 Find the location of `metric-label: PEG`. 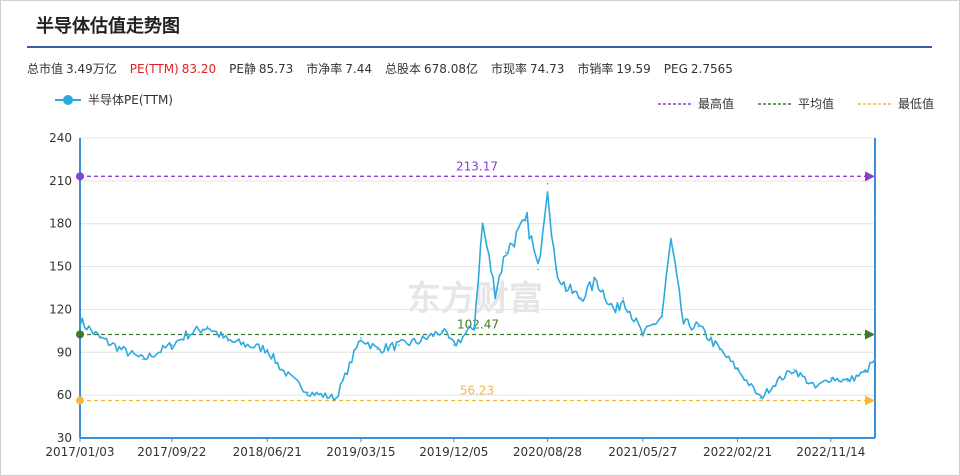

metric-label: PEG is located at coordinates (675, 69).